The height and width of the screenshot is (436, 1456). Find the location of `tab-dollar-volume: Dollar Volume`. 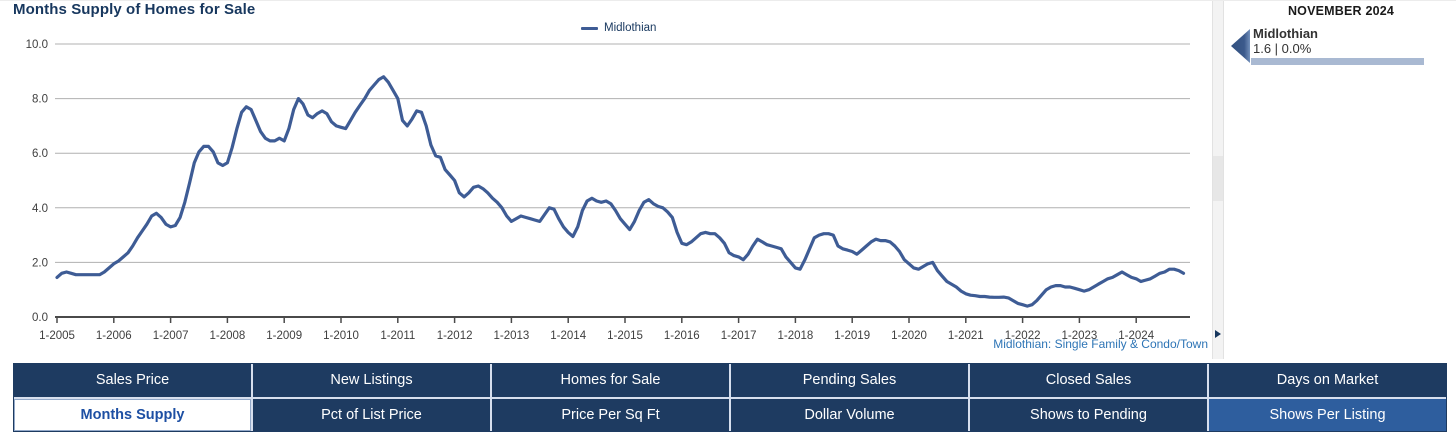

tab-dollar-volume: Dollar Volume is located at coordinates (849, 414).